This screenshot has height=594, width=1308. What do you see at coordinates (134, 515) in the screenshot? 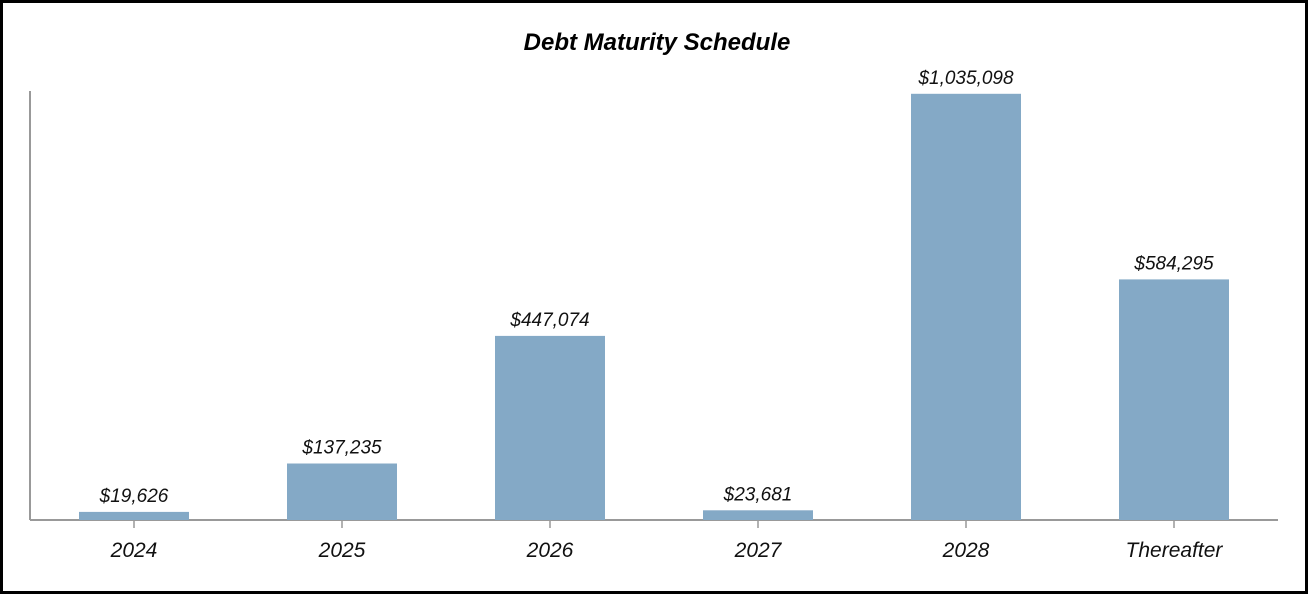
I see `bar-2024` at bounding box center [134, 515].